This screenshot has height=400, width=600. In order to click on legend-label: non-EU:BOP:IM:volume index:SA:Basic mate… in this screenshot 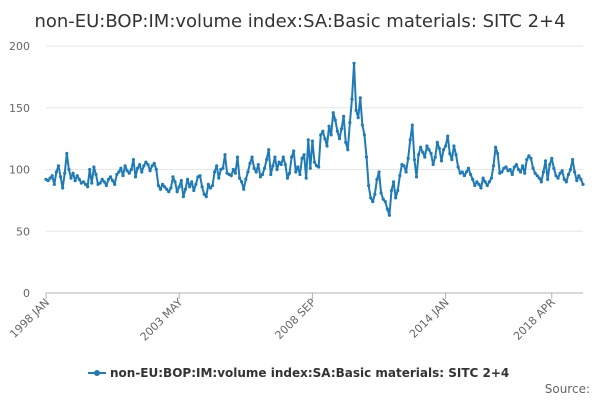, I will do `click(309, 373)`.